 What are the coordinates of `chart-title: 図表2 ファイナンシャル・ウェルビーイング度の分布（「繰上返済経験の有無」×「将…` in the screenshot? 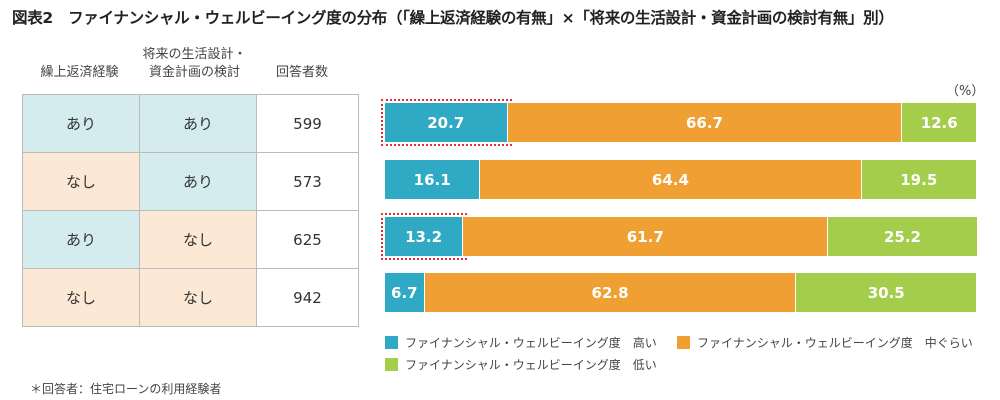 It's located at (453, 18).